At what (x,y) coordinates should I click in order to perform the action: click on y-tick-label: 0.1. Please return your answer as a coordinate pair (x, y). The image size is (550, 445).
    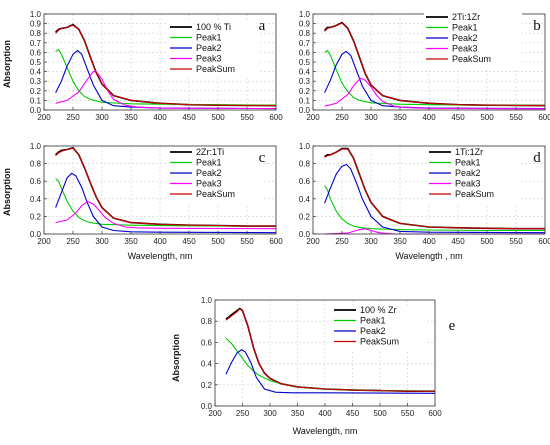
    Looking at the image, I should click on (36, 100).